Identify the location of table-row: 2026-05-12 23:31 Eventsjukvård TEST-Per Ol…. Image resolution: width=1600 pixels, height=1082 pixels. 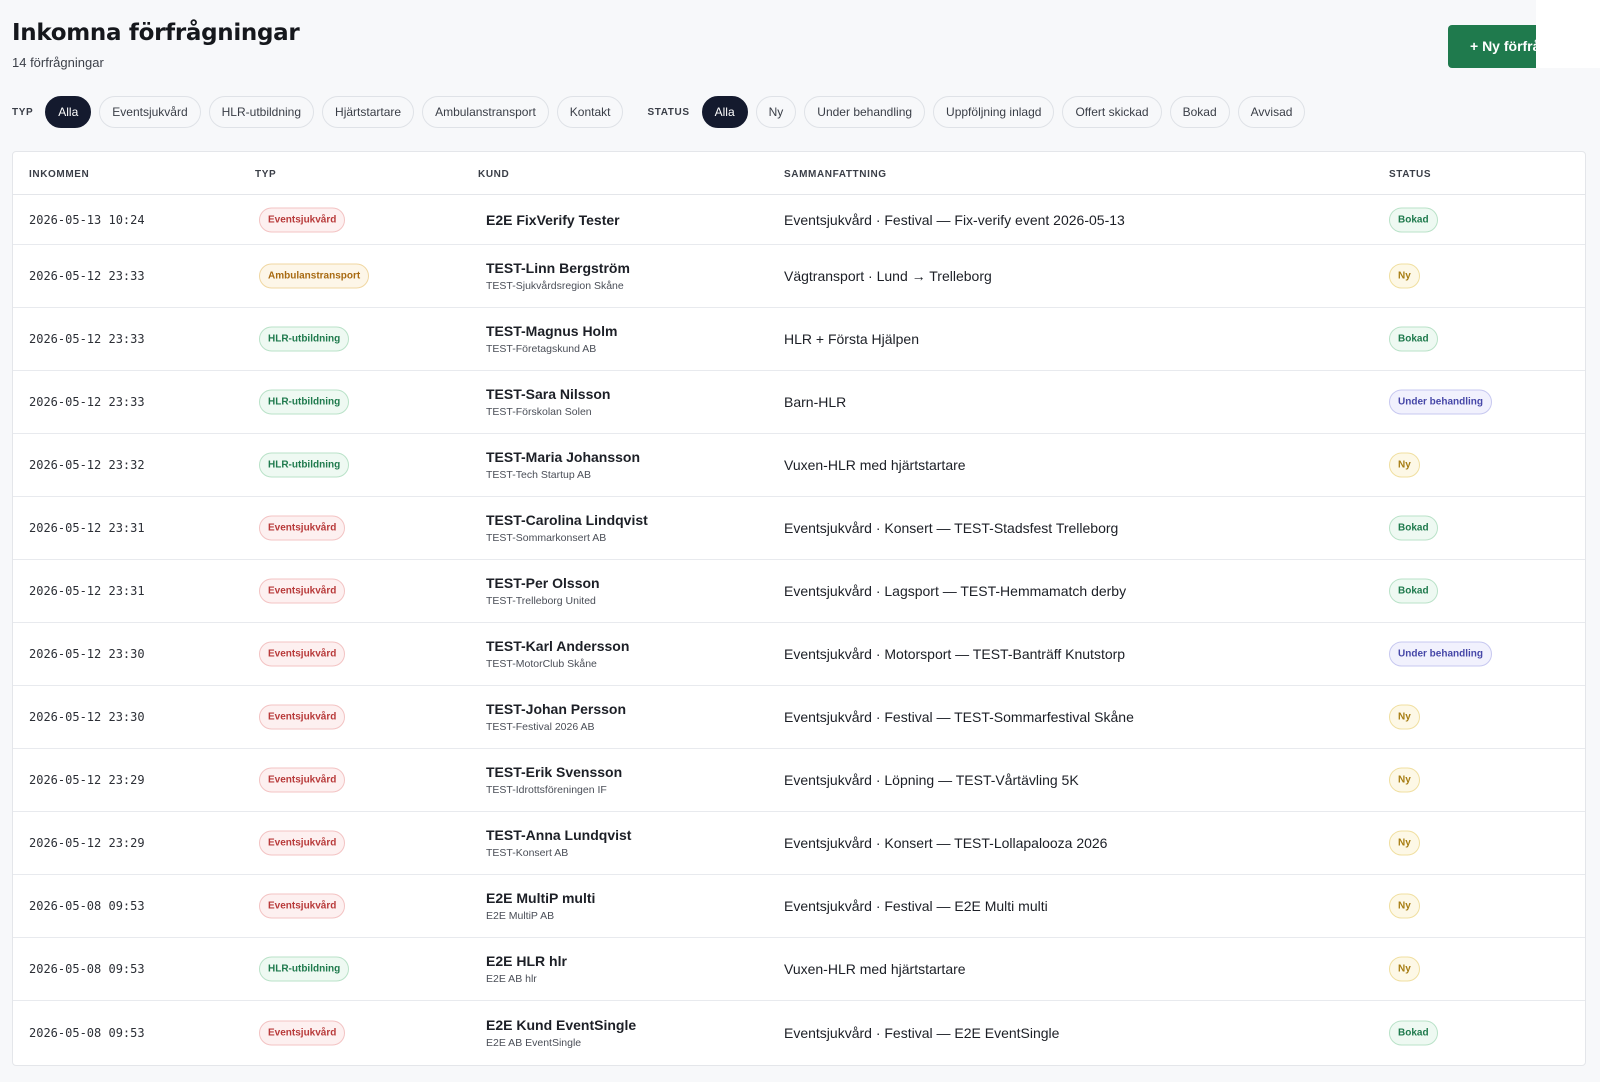
(799, 591).